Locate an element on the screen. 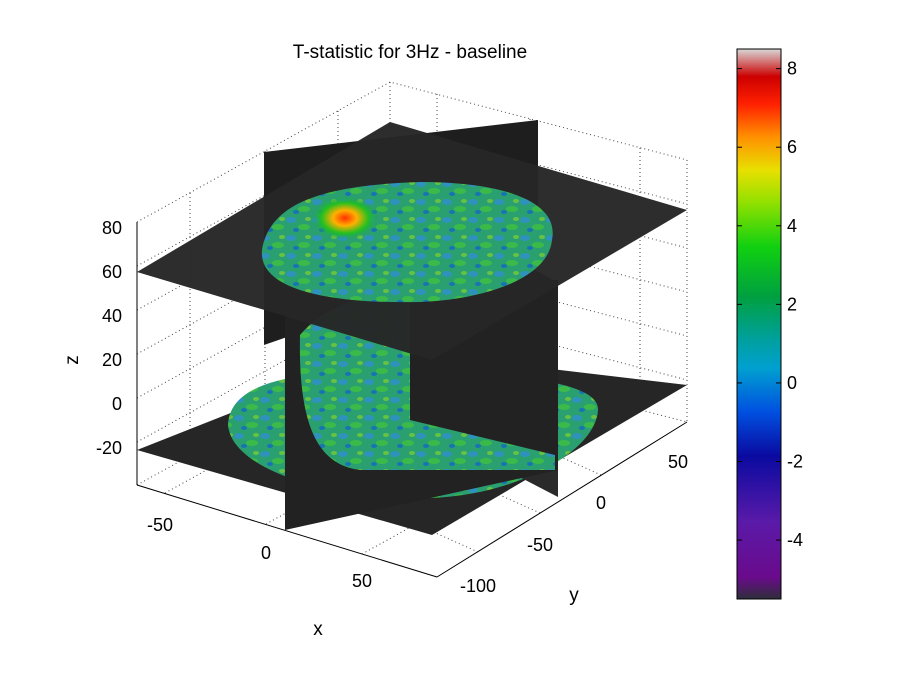  colorbar-tick-label: 2 is located at coordinates (792, 304).